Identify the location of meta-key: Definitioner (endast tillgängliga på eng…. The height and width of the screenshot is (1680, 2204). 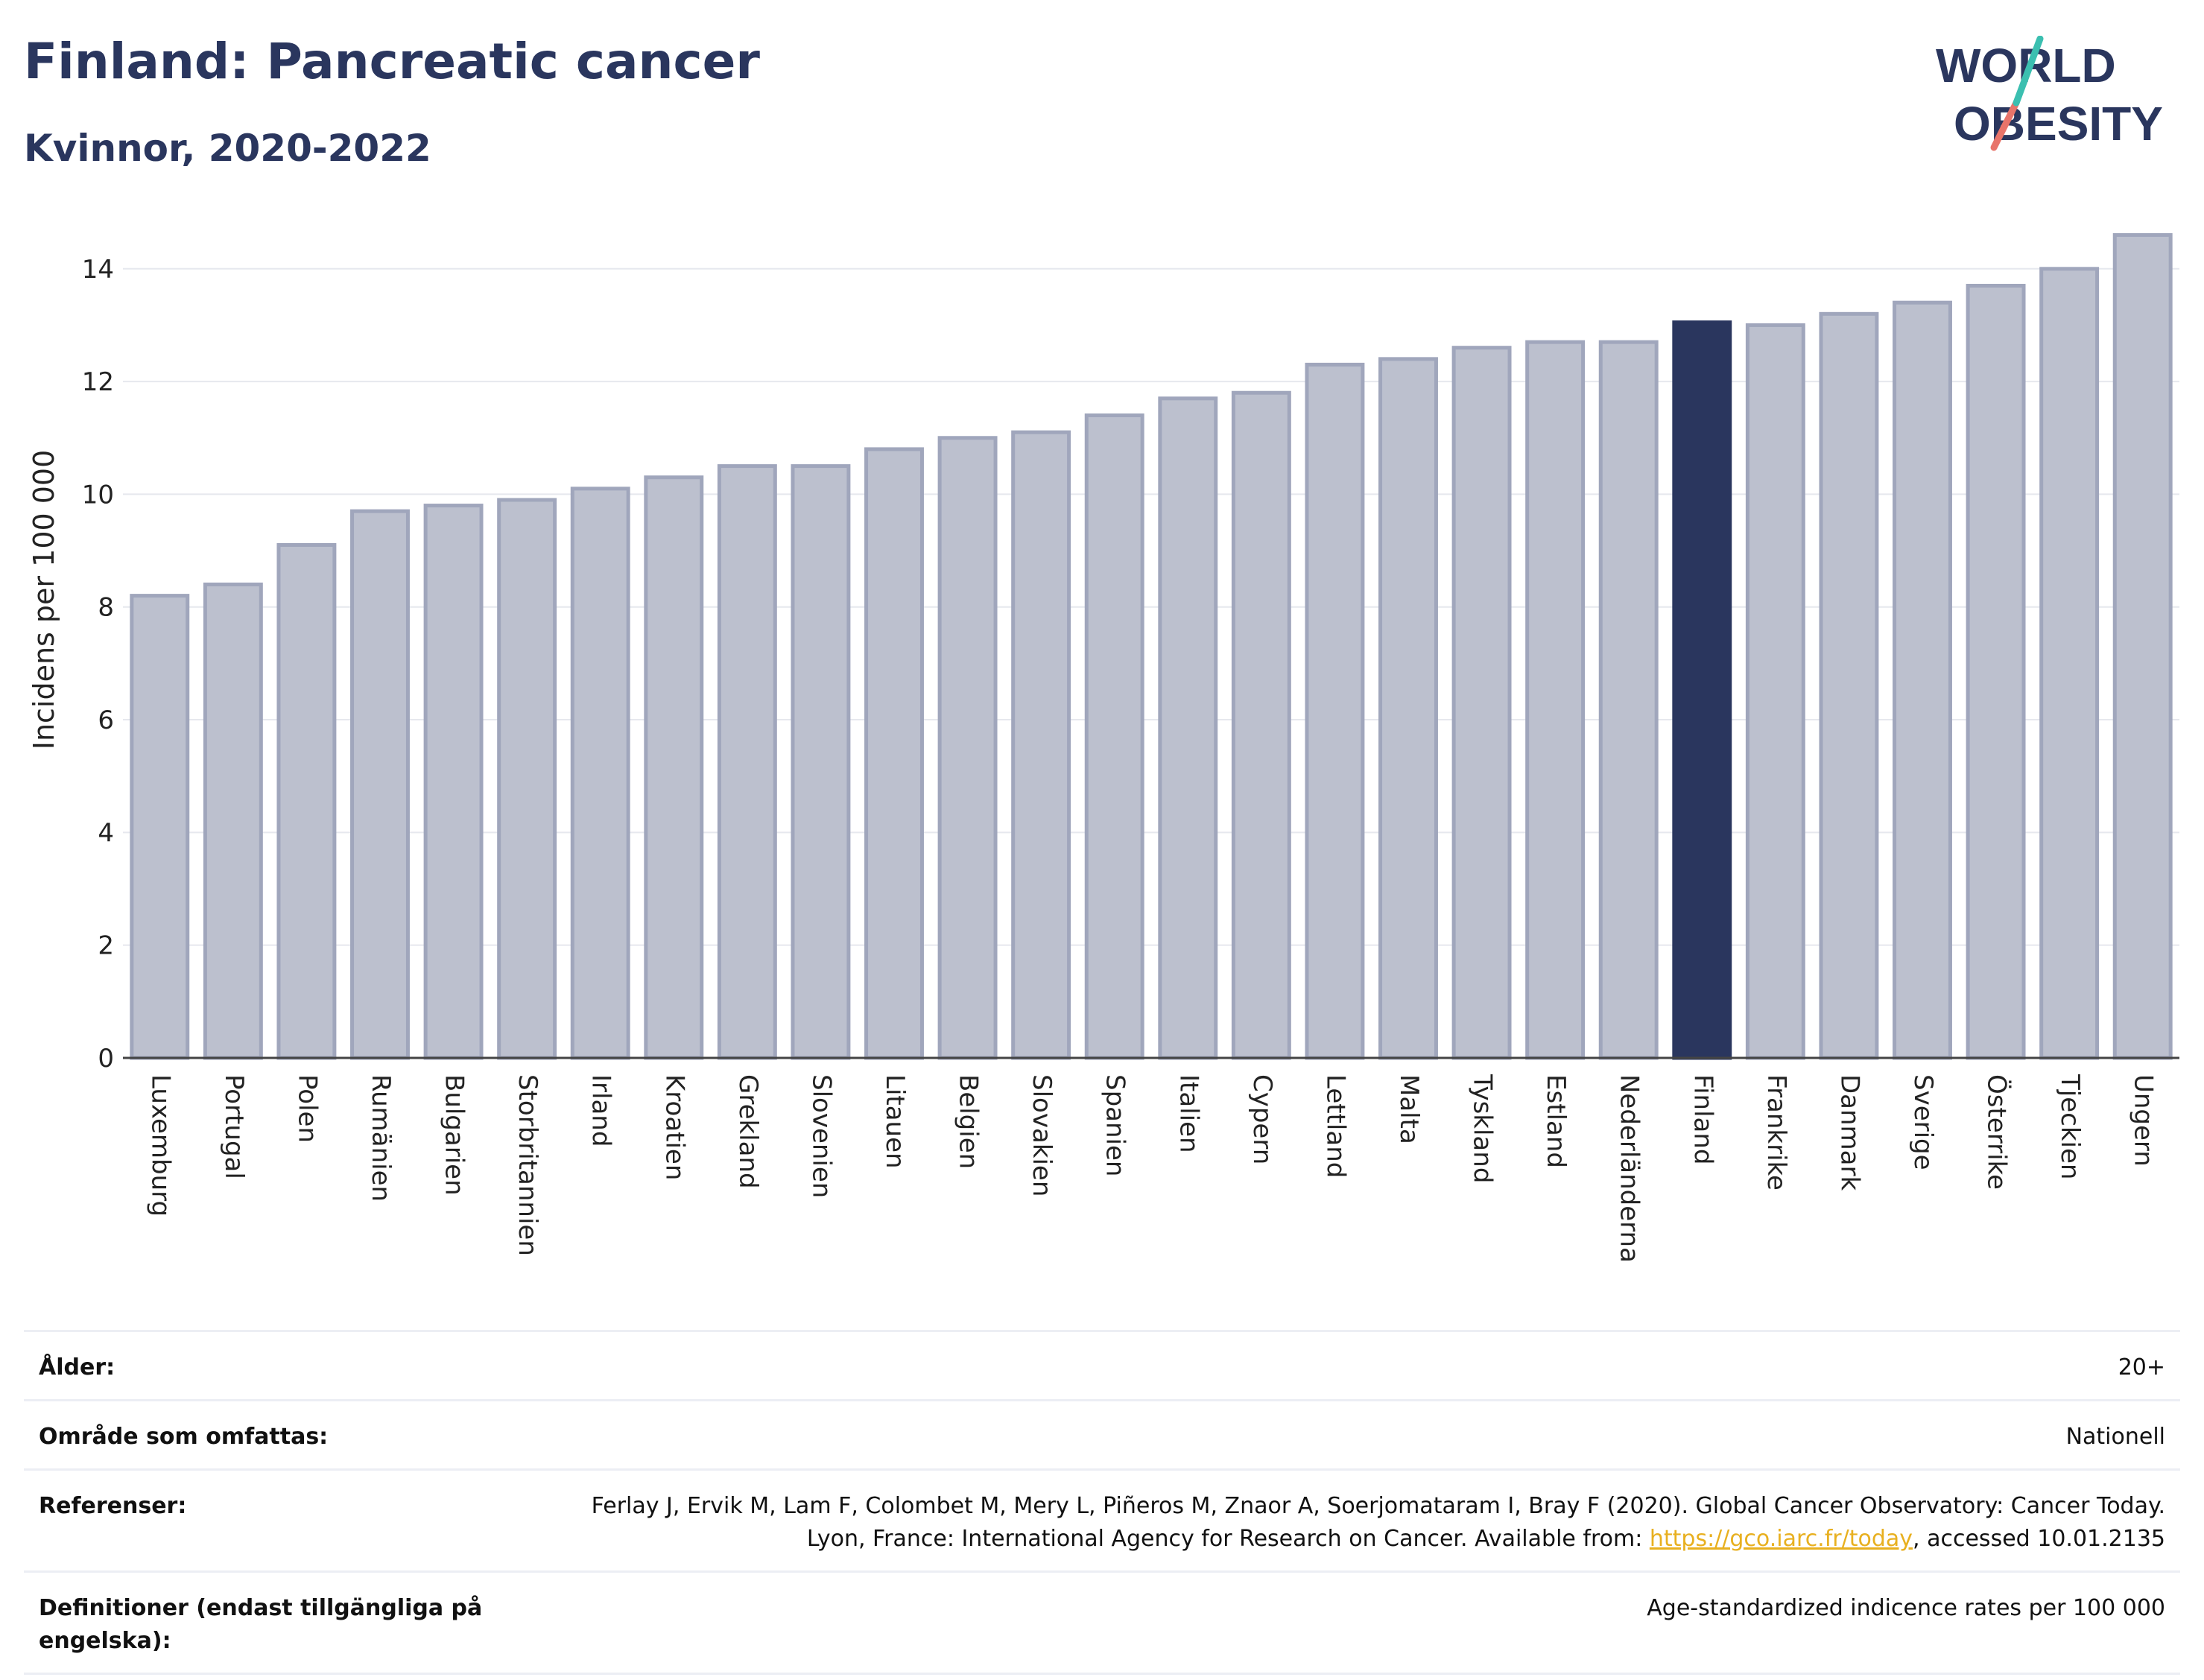
(261, 1624).